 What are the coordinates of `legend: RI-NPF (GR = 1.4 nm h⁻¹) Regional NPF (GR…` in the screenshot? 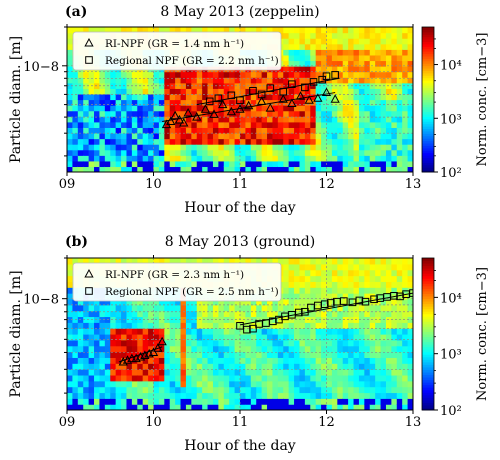 It's located at (177, 51).